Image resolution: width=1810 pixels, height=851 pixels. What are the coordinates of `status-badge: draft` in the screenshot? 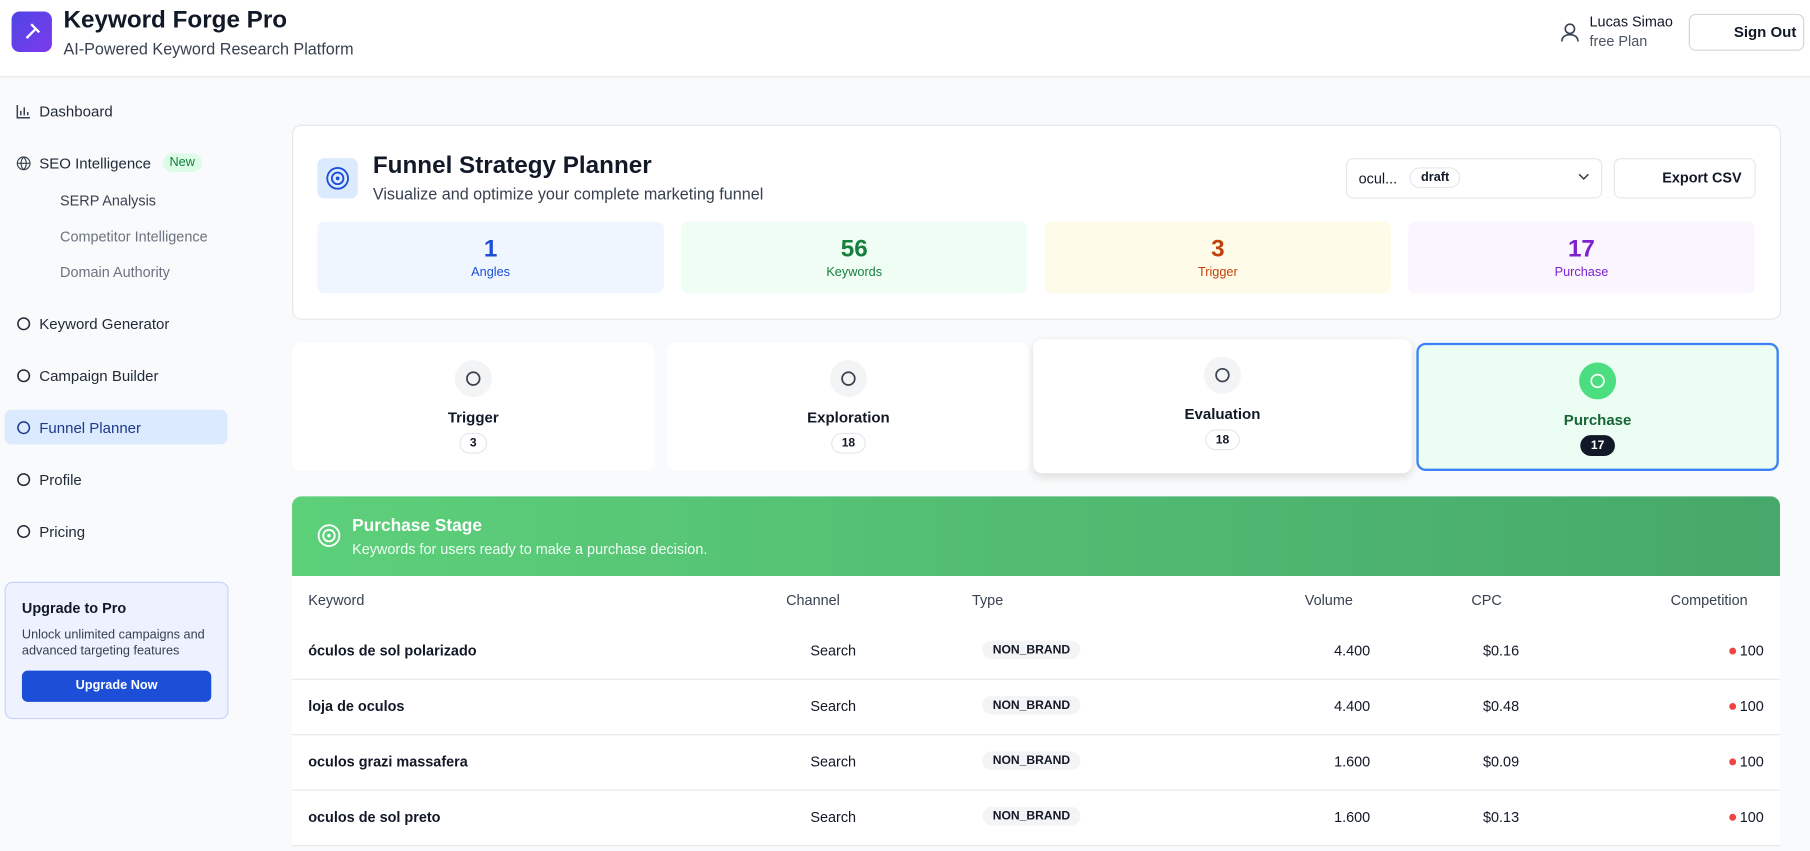 It's located at (1435, 178).